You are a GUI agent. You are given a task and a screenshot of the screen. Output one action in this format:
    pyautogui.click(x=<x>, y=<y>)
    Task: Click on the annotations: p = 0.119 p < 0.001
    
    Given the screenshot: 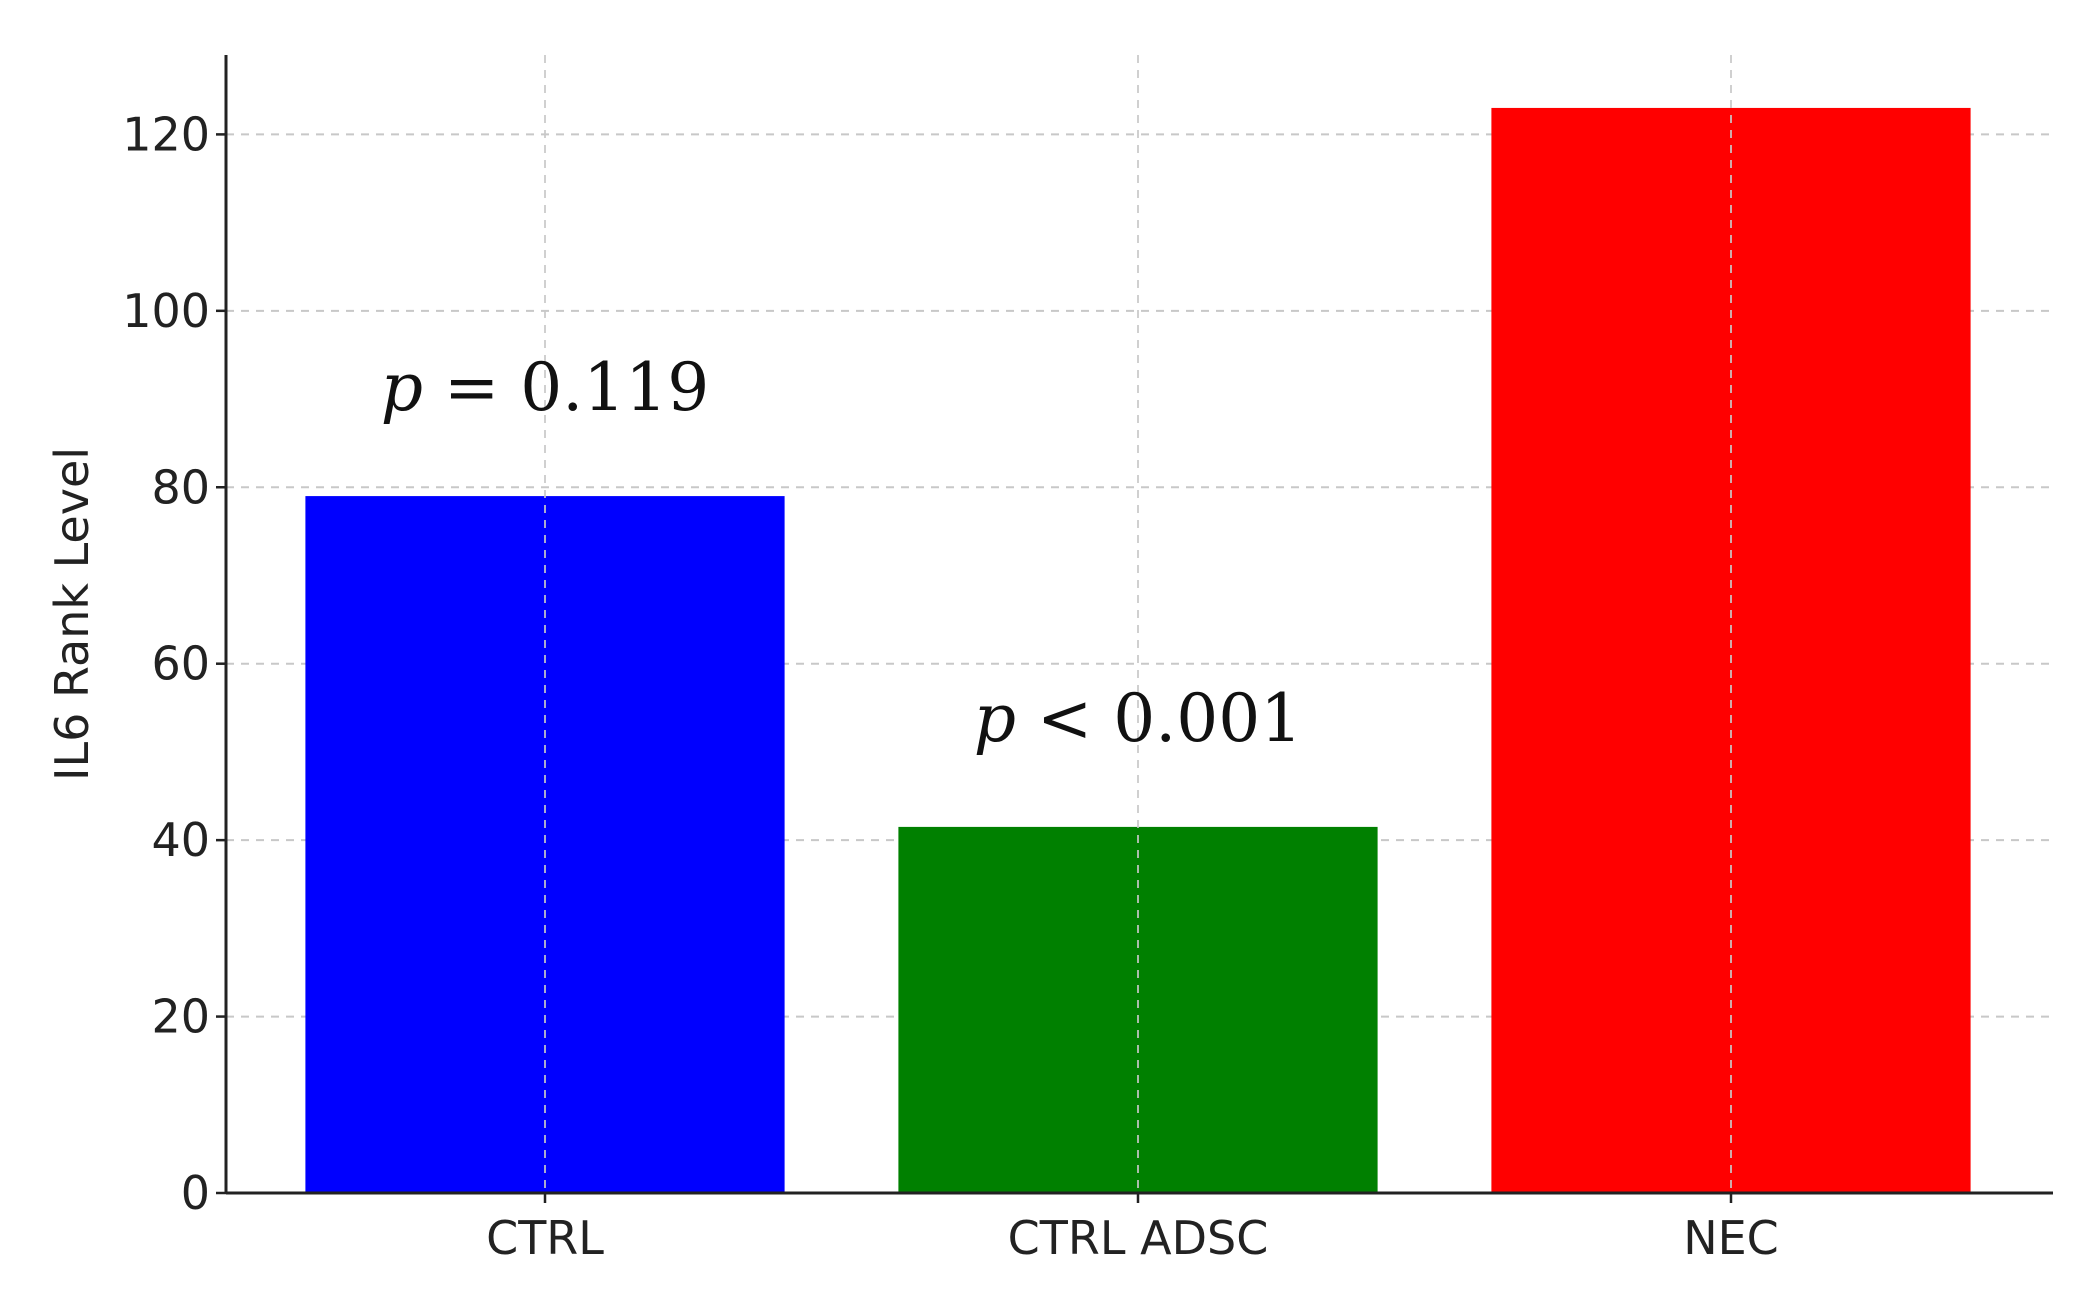 What is the action you would take?
    pyautogui.click(x=841, y=553)
    